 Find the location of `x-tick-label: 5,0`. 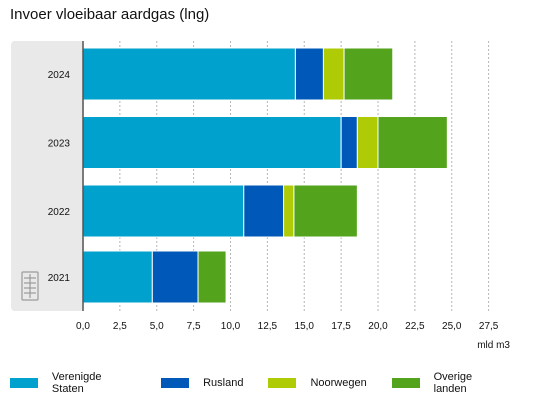

x-tick-label: 5,0 is located at coordinates (157, 326).